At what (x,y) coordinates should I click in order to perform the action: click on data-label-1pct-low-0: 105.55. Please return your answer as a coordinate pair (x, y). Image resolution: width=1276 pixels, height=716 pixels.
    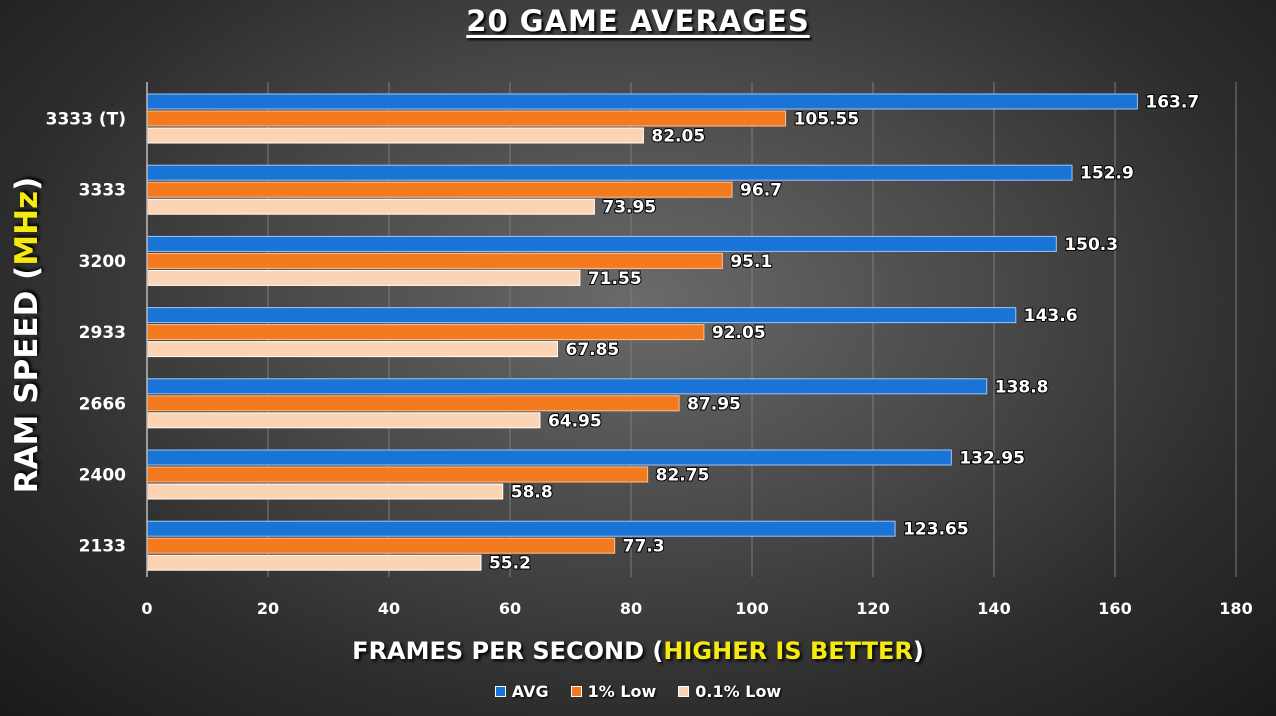
    Looking at the image, I should click on (827, 120).